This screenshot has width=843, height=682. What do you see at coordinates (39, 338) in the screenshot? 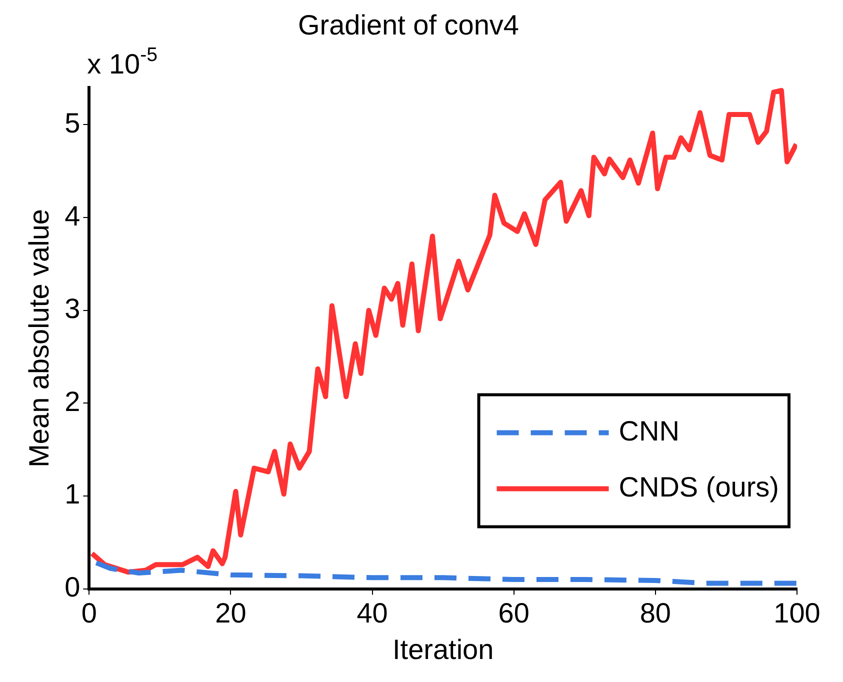
I see `y-axis-title: Mean absolute value` at bounding box center [39, 338].